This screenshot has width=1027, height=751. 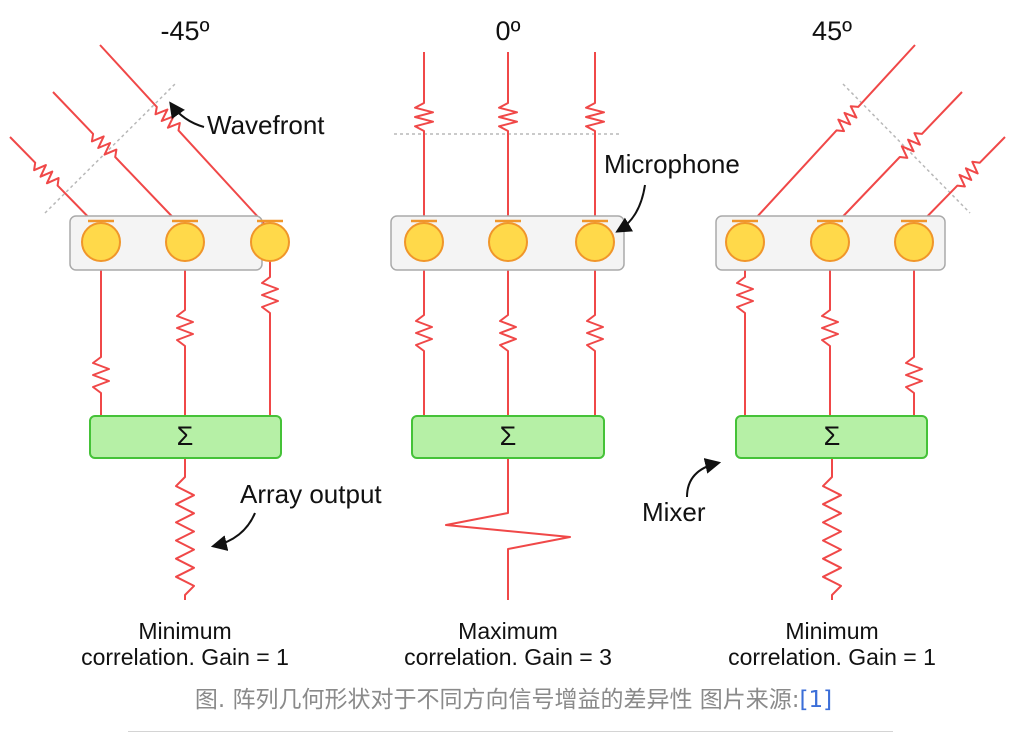 What do you see at coordinates (233, 531) in the screenshot?
I see `array-output-pointer-arrow` at bounding box center [233, 531].